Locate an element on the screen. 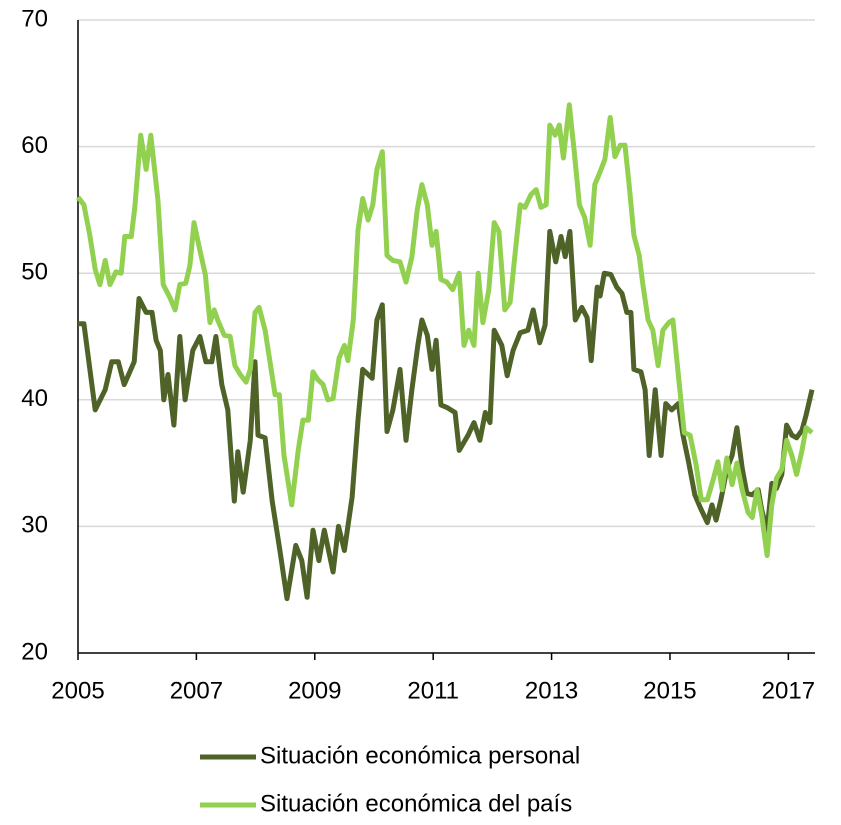 The height and width of the screenshot is (825, 841). y-tick-label: 50 is located at coordinates (34, 272).